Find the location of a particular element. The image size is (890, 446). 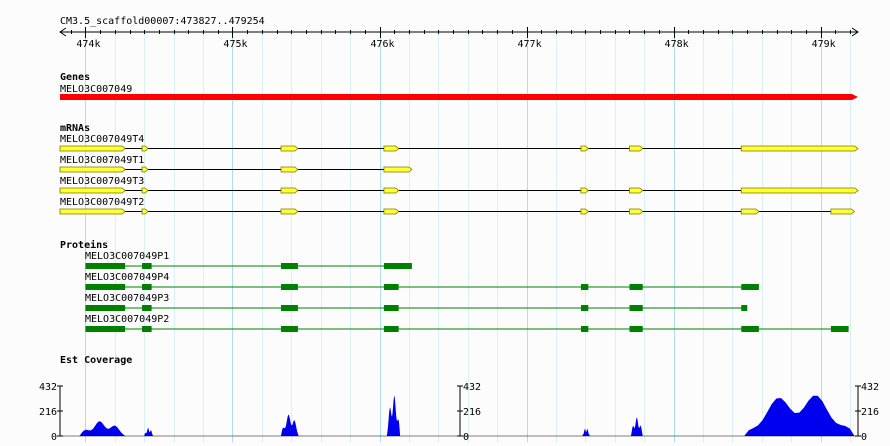

protein-label: MELO3C007049P3 is located at coordinates (127, 298).